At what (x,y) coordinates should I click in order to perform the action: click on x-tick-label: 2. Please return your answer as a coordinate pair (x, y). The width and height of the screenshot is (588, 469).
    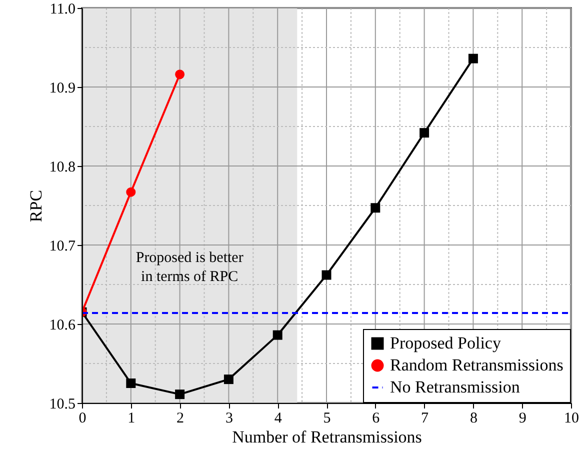
    Looking at the image, I should click on (180, 418).